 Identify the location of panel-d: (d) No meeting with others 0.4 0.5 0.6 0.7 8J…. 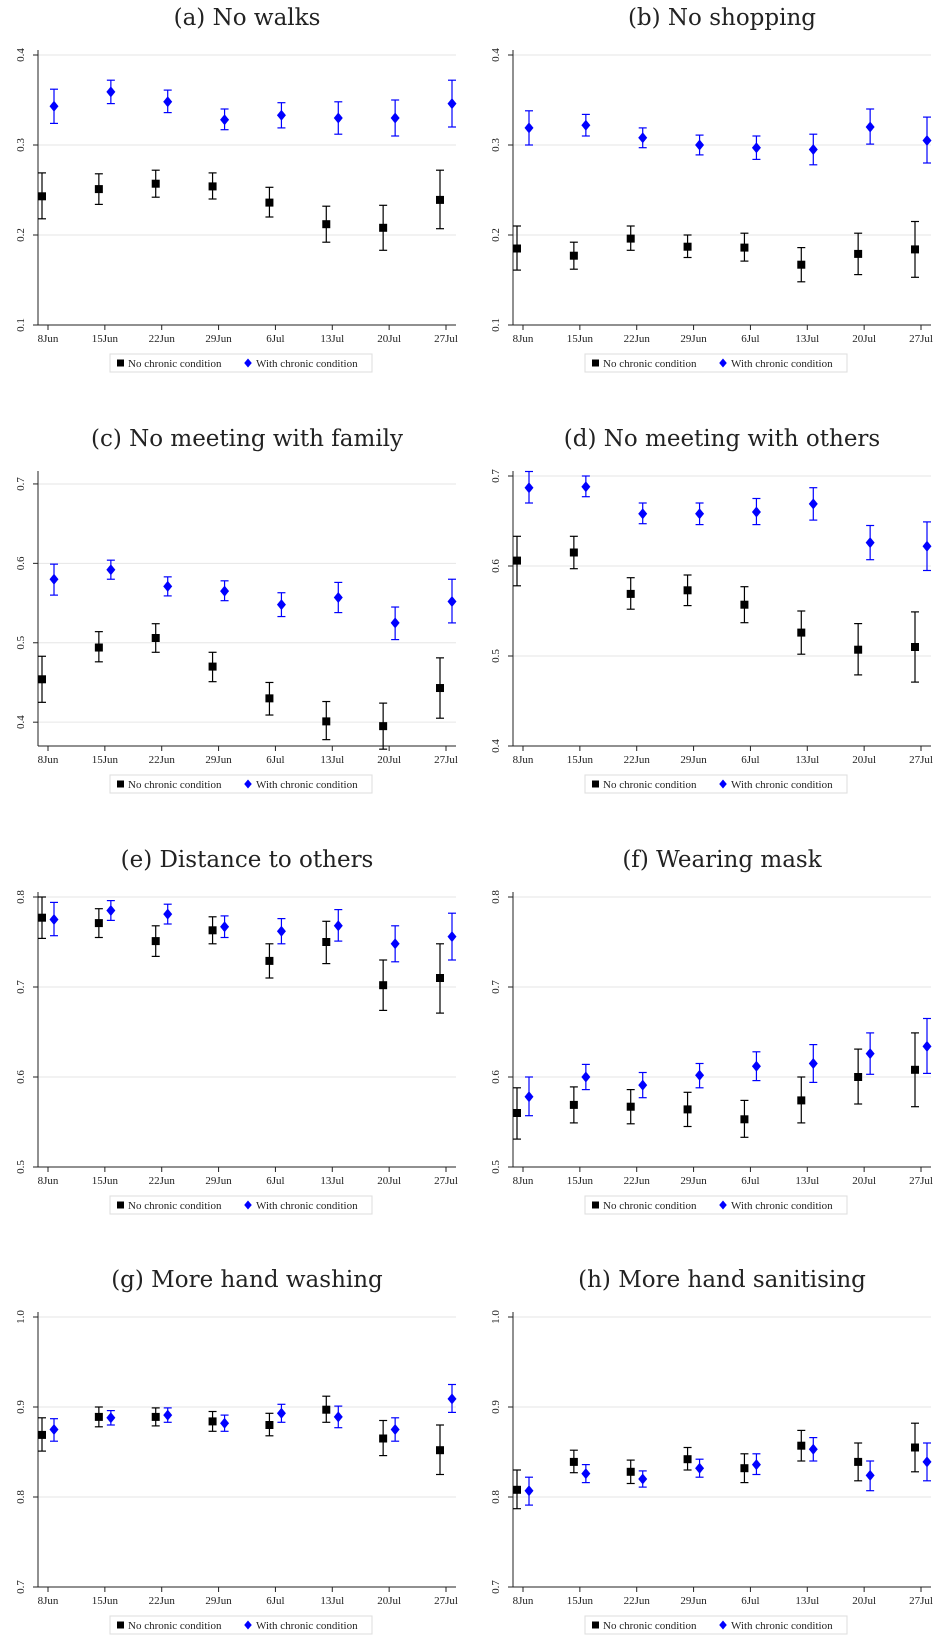
(711, 610).